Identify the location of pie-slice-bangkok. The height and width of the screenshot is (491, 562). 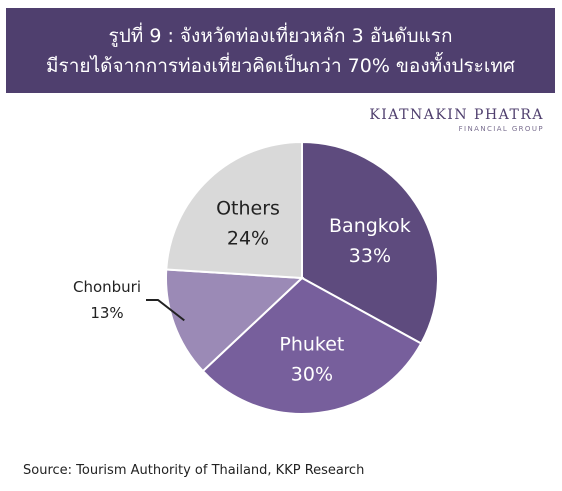
(370, 242).